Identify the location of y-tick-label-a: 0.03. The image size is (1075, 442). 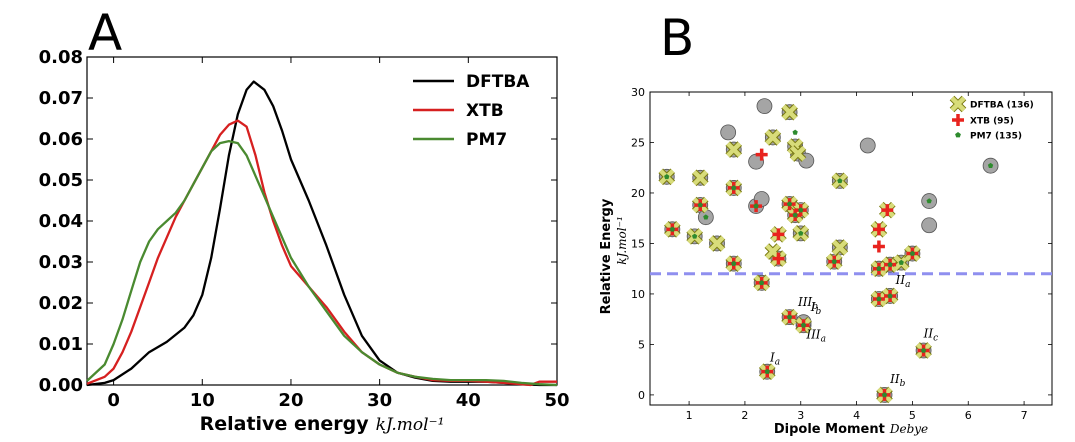
(61, 262).